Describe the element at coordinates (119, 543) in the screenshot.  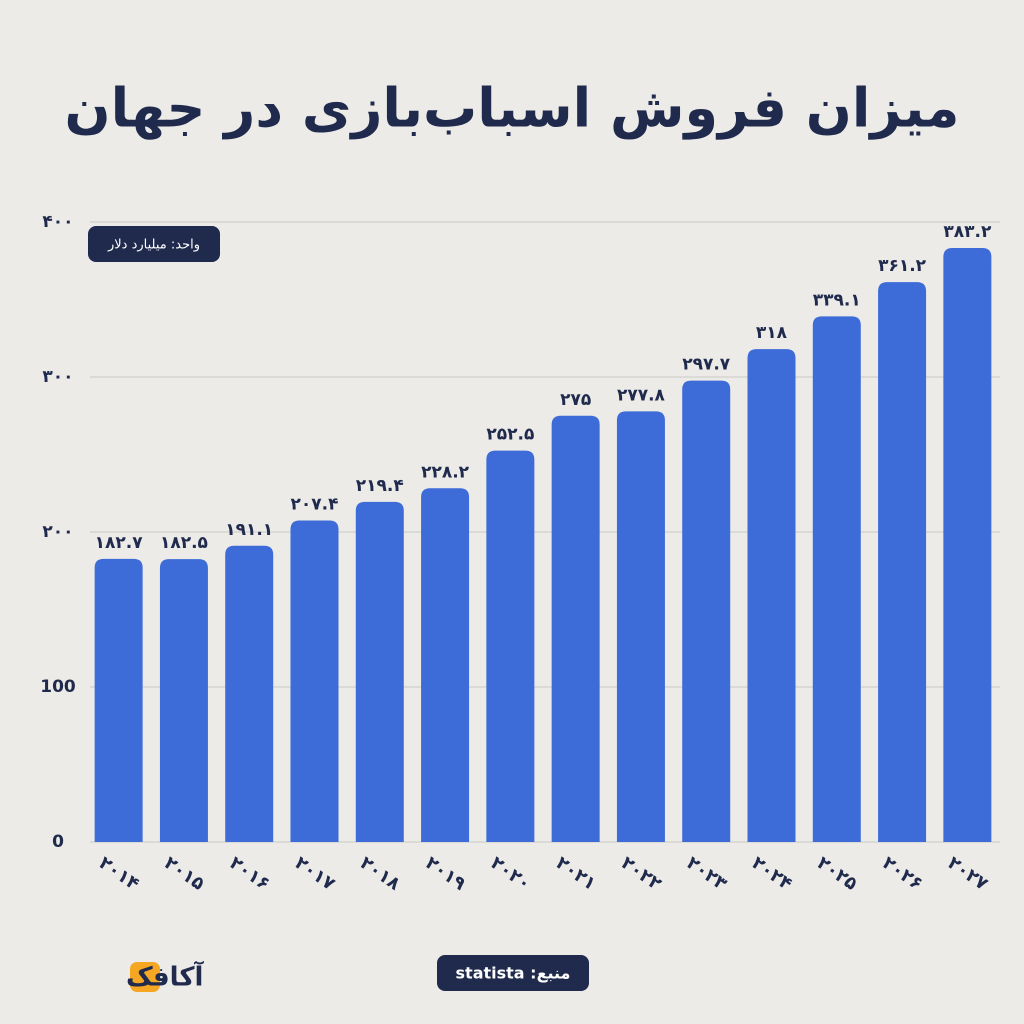
I see `value-label: ۱۸۲.۷` at that location.